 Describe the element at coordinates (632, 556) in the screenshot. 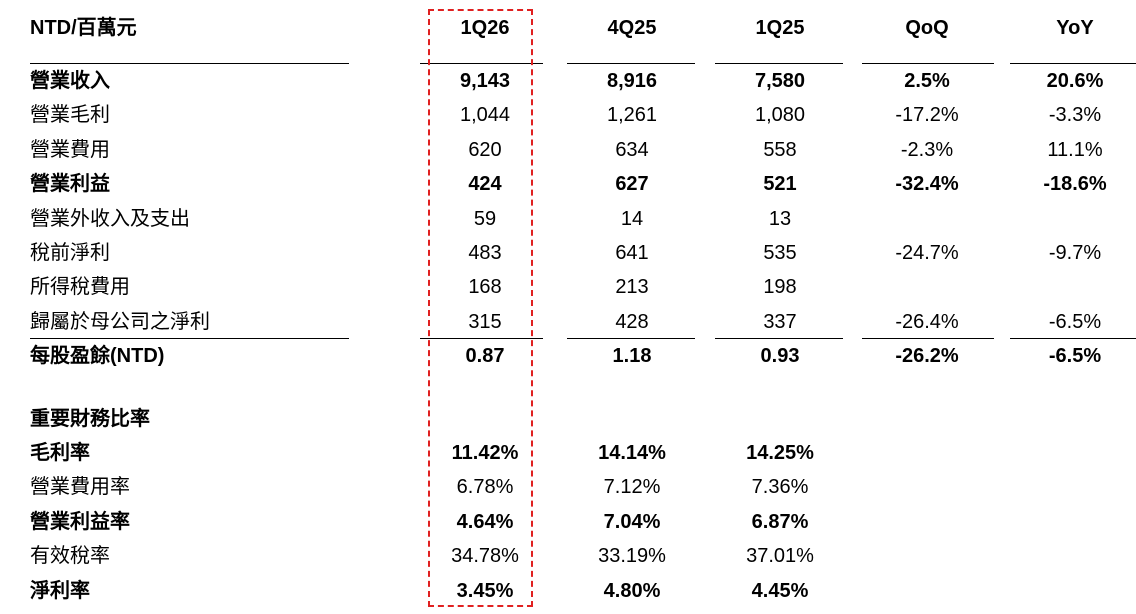

I see `cell-value: 33.19%` at that location.